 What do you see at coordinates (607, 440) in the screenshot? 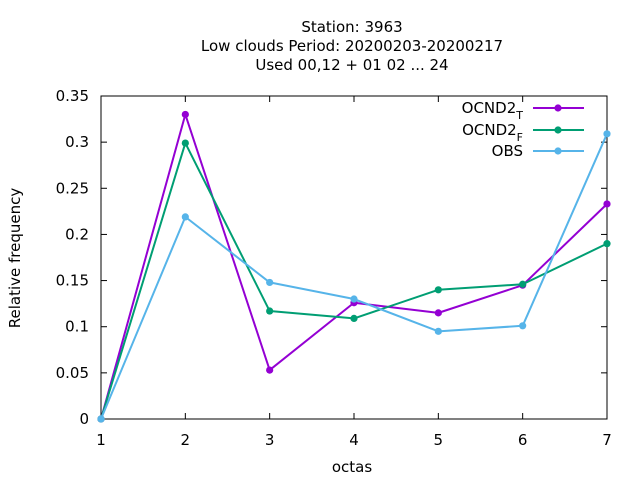
I see `x-tick-label: 7` at bounding box center [607, 440].